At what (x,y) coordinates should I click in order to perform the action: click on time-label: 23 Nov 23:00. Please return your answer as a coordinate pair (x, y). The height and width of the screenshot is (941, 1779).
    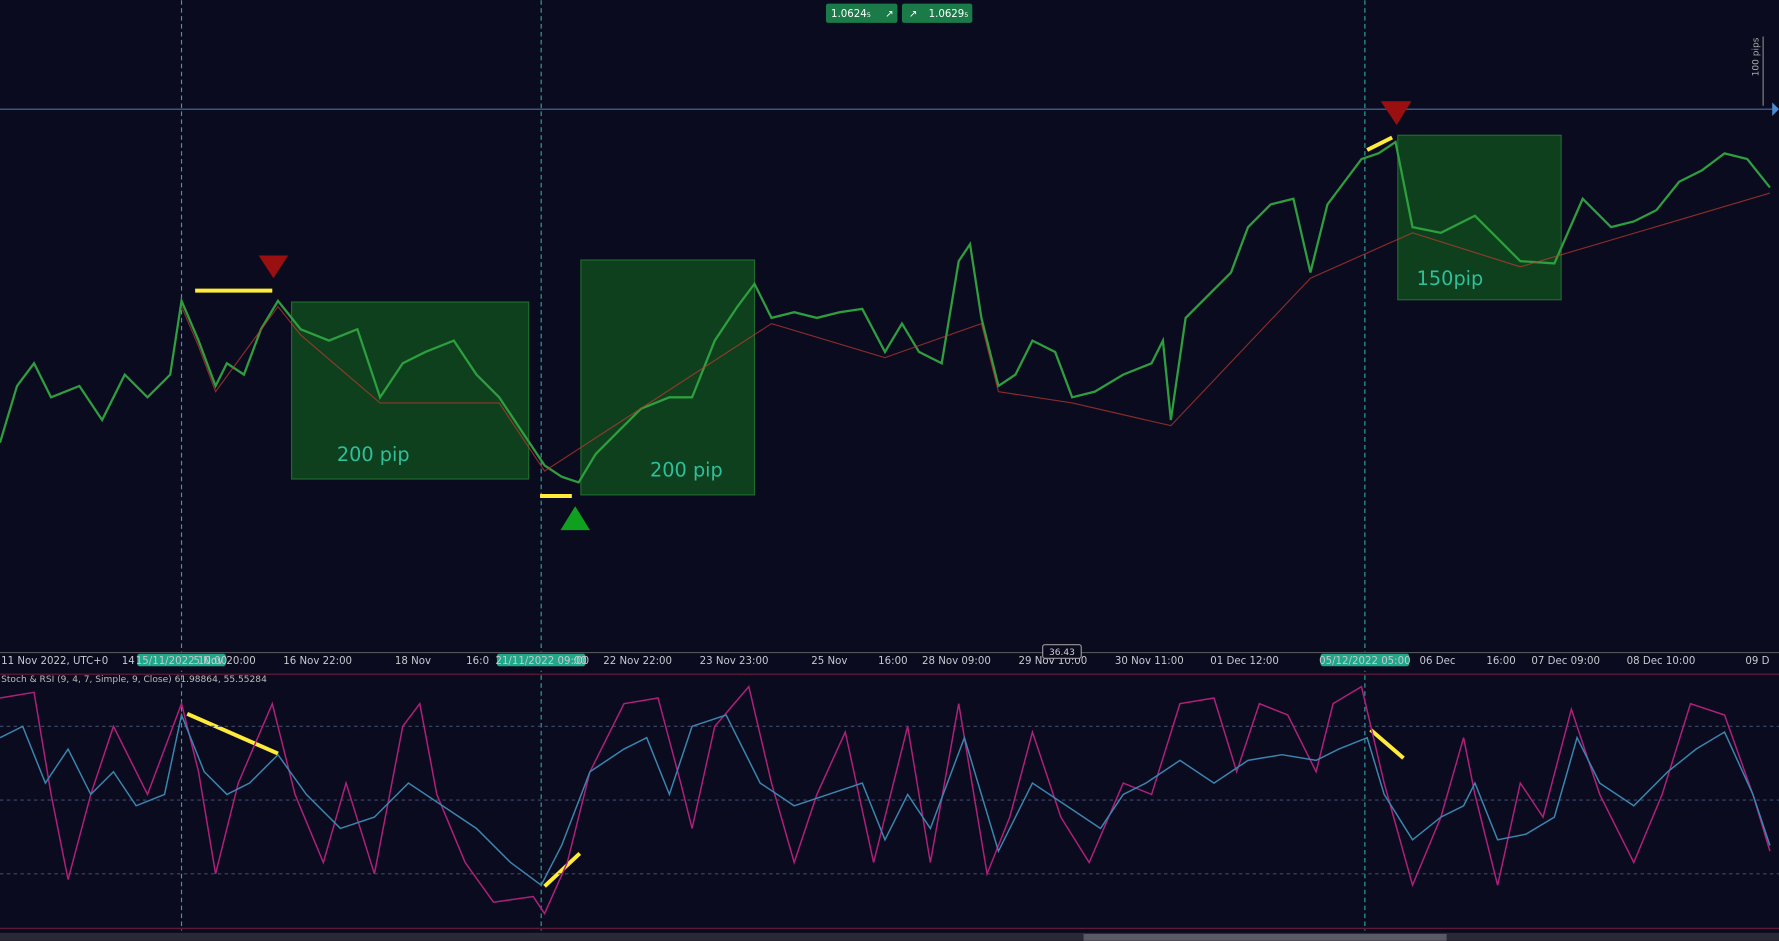
    Looking at the image, I should click on (734, 661).